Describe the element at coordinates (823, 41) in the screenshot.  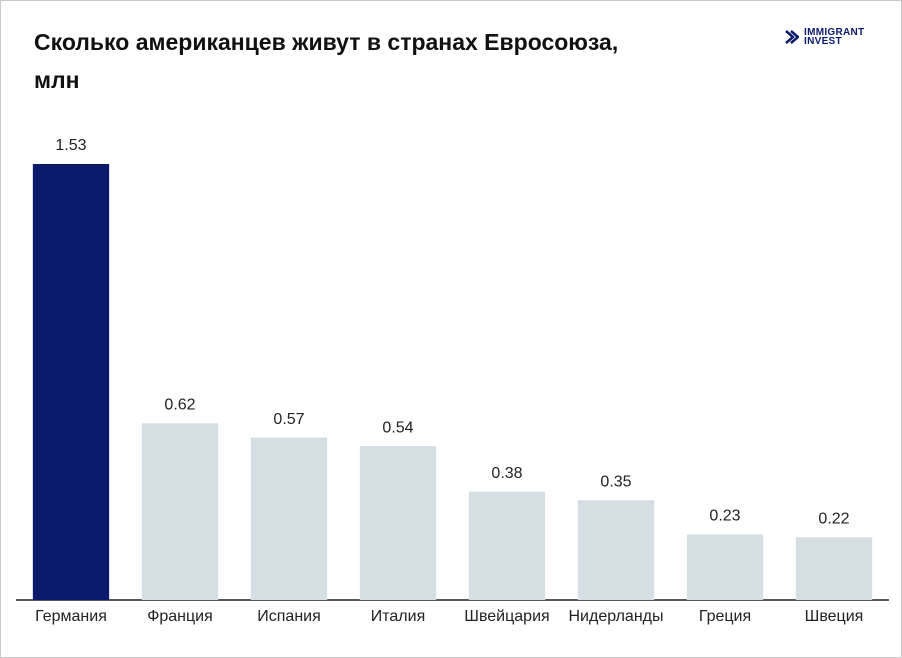
I see `logo-line: INVEST` at that location.